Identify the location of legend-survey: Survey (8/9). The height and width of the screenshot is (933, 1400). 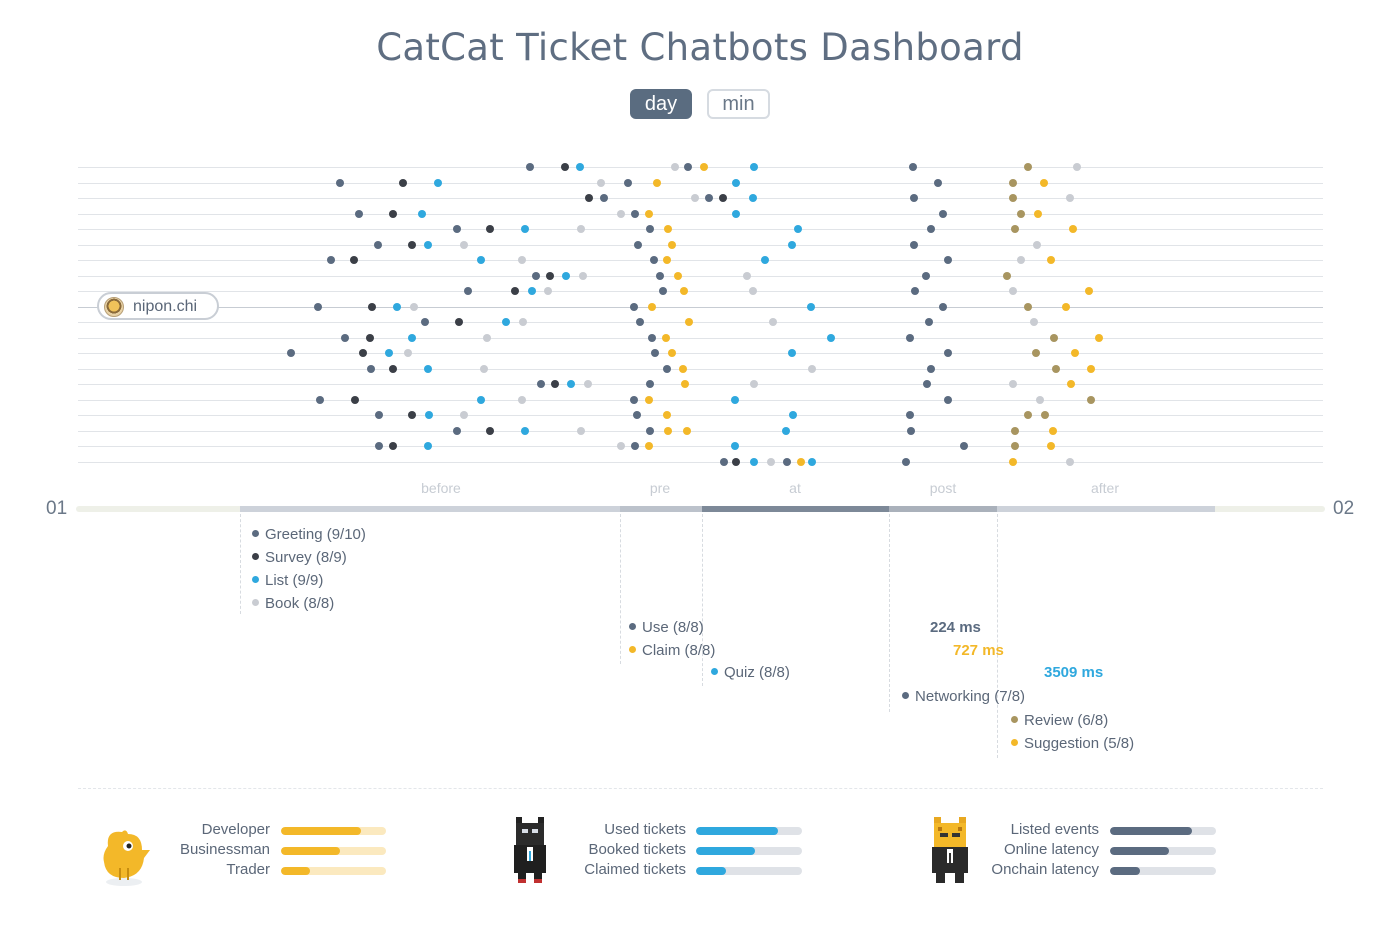
(299, 557).